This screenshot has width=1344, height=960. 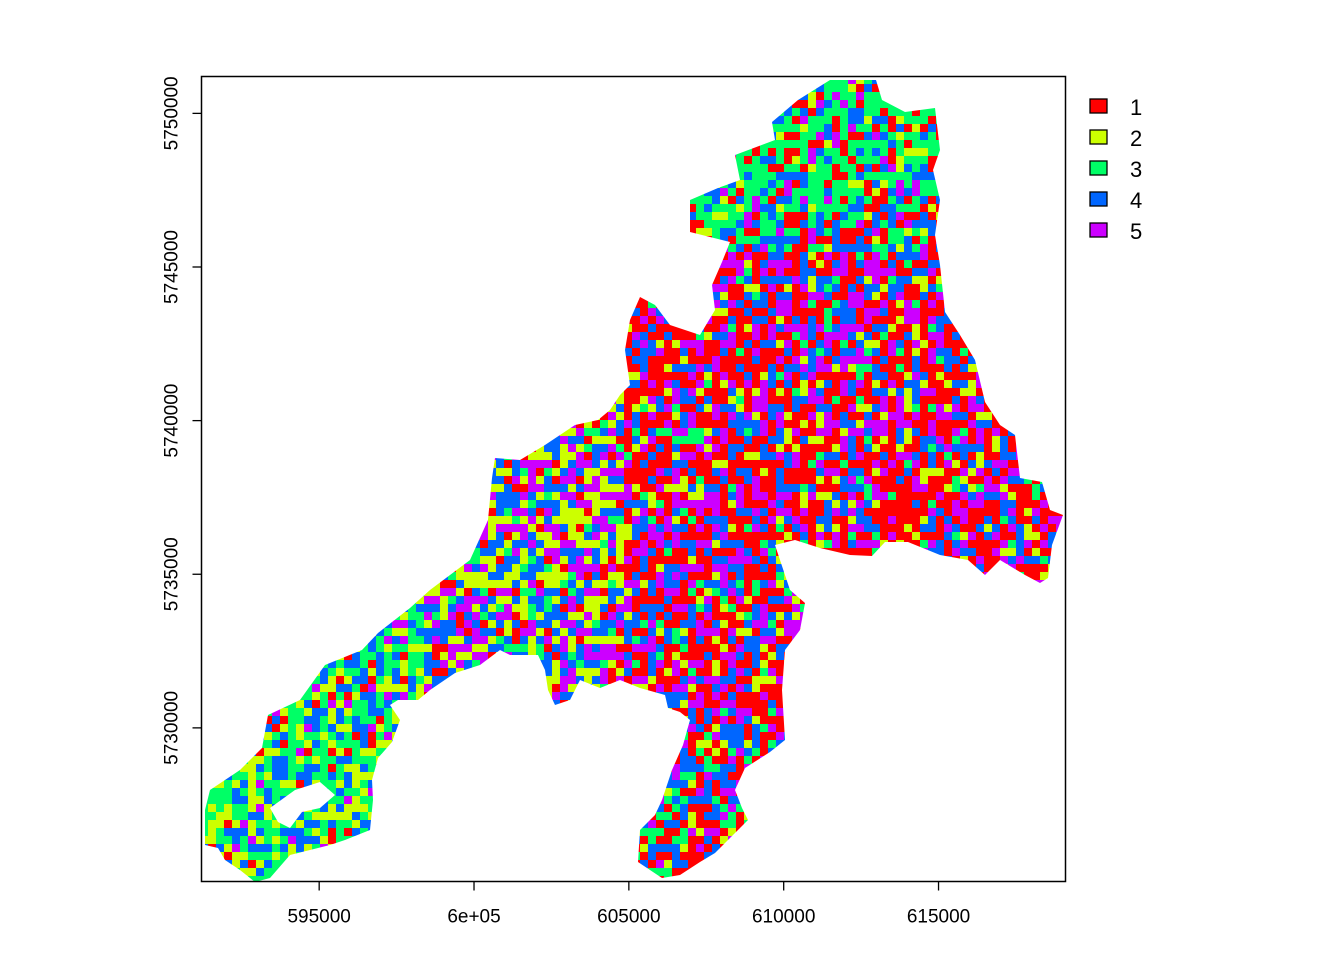 I want to click on x-tick-label: 6e+05, so click(x=473, y=917).